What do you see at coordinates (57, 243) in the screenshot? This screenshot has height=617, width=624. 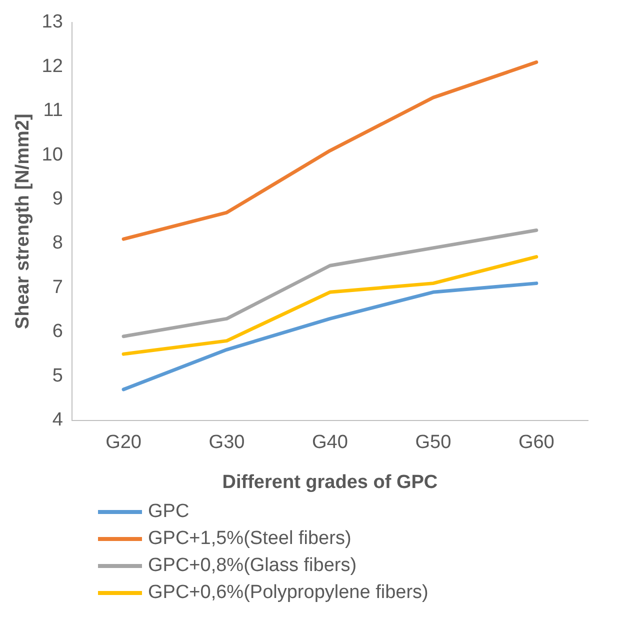 I see `y-tick-label: 8` at bounding box center [57, 243].